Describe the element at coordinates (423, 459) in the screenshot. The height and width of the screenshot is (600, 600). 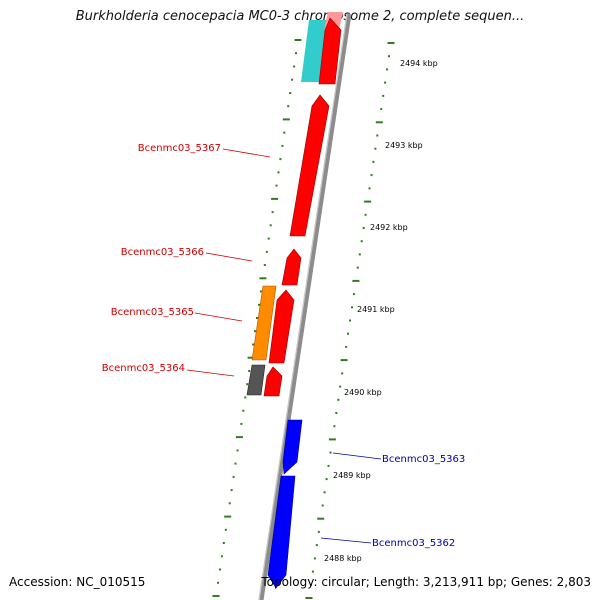
I see `gene-label-5363: Bcenmc03_5363` at that location.